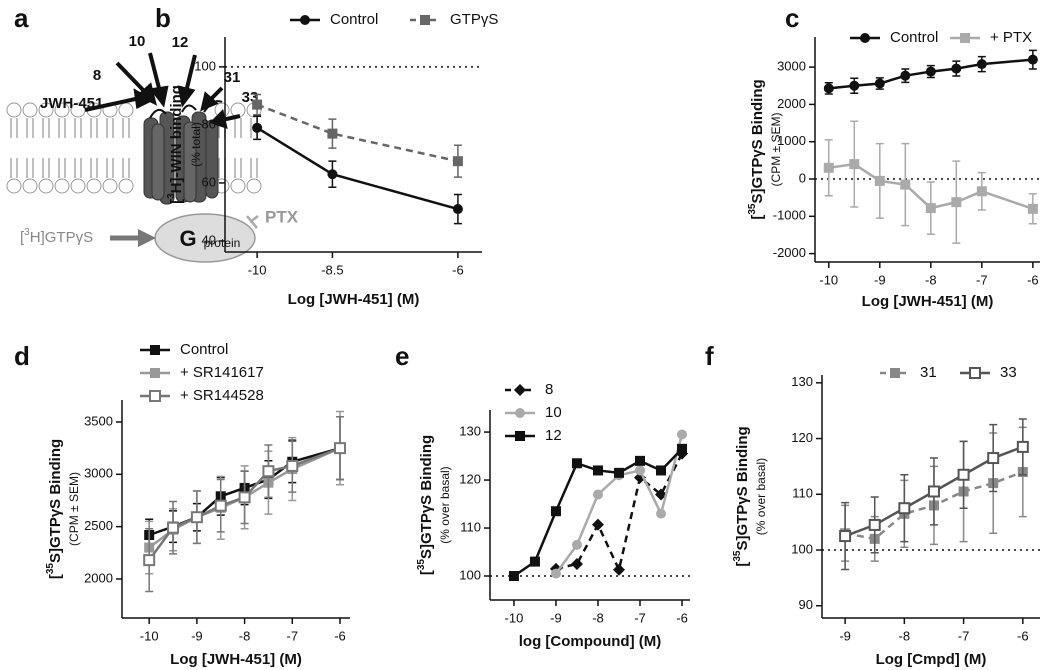  I want to click on y-axis-subtitle: (% over basal), so click(445, 504).